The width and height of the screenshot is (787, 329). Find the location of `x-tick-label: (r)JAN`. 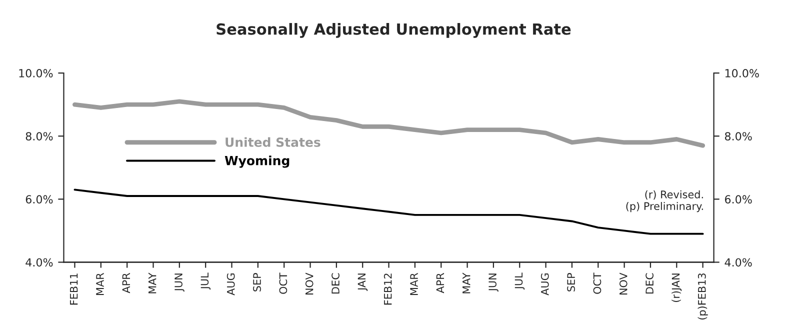

x-tick-label: (r)JAN is located at coordinates (677, 288).